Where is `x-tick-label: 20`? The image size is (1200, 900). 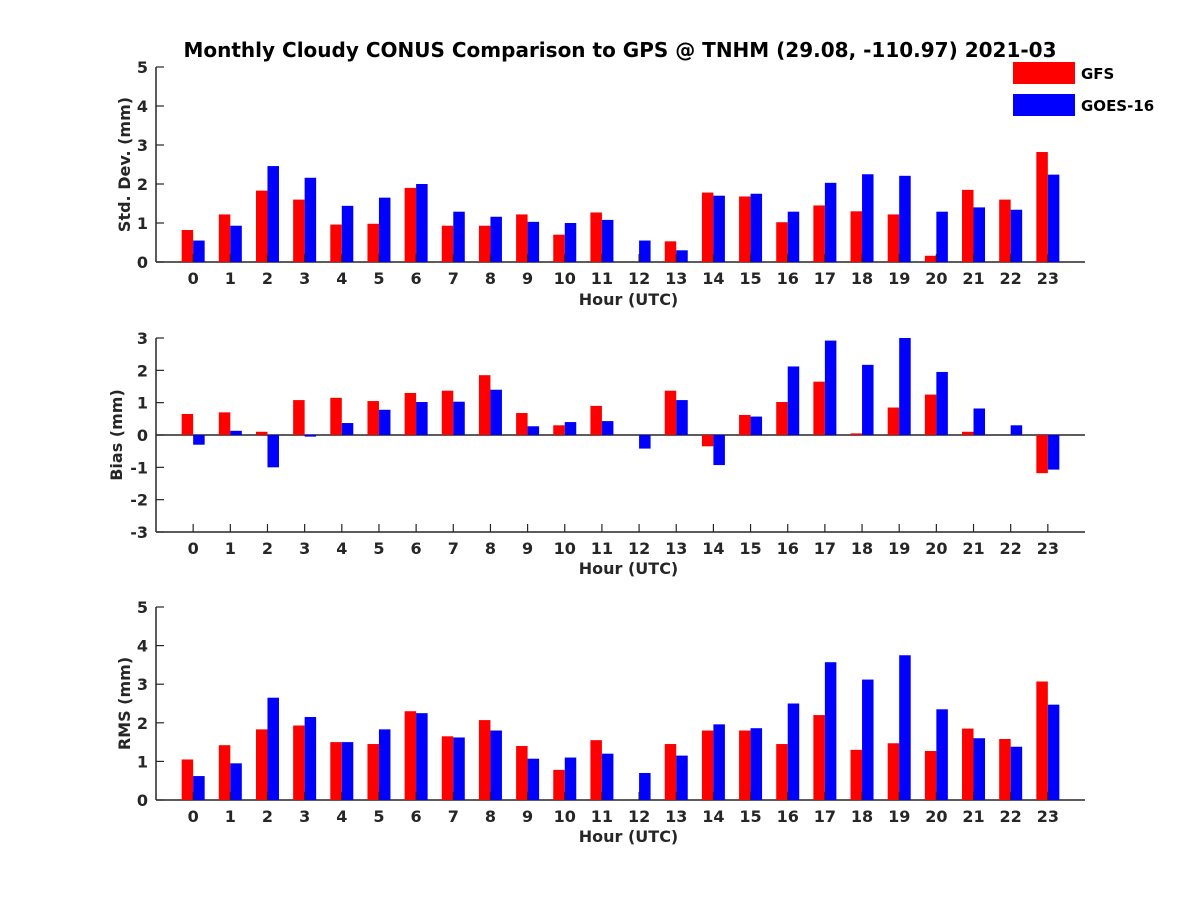
x-tick-label: 20 is located at coordinates (936, 278).